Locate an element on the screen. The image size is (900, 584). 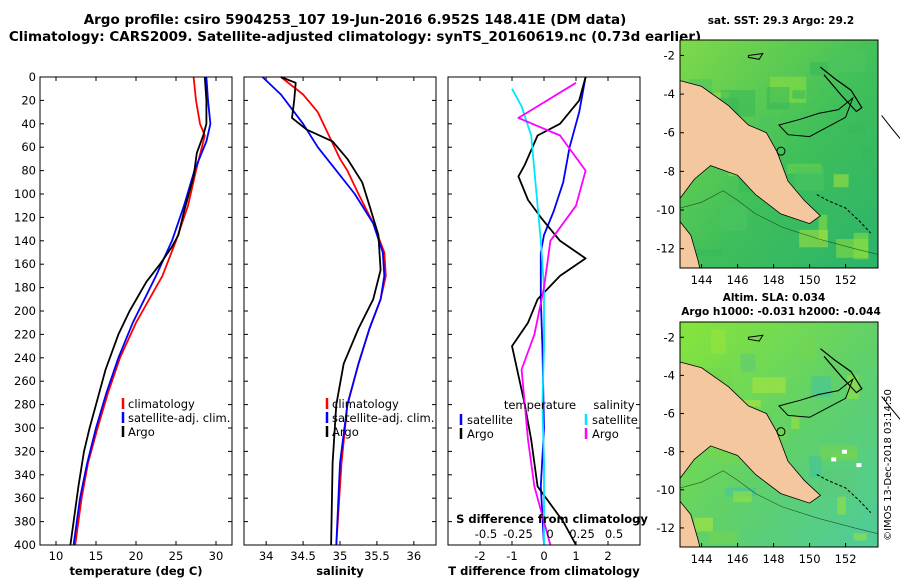
legend-title-temperature: temperature is located at coordinates (540, 405).